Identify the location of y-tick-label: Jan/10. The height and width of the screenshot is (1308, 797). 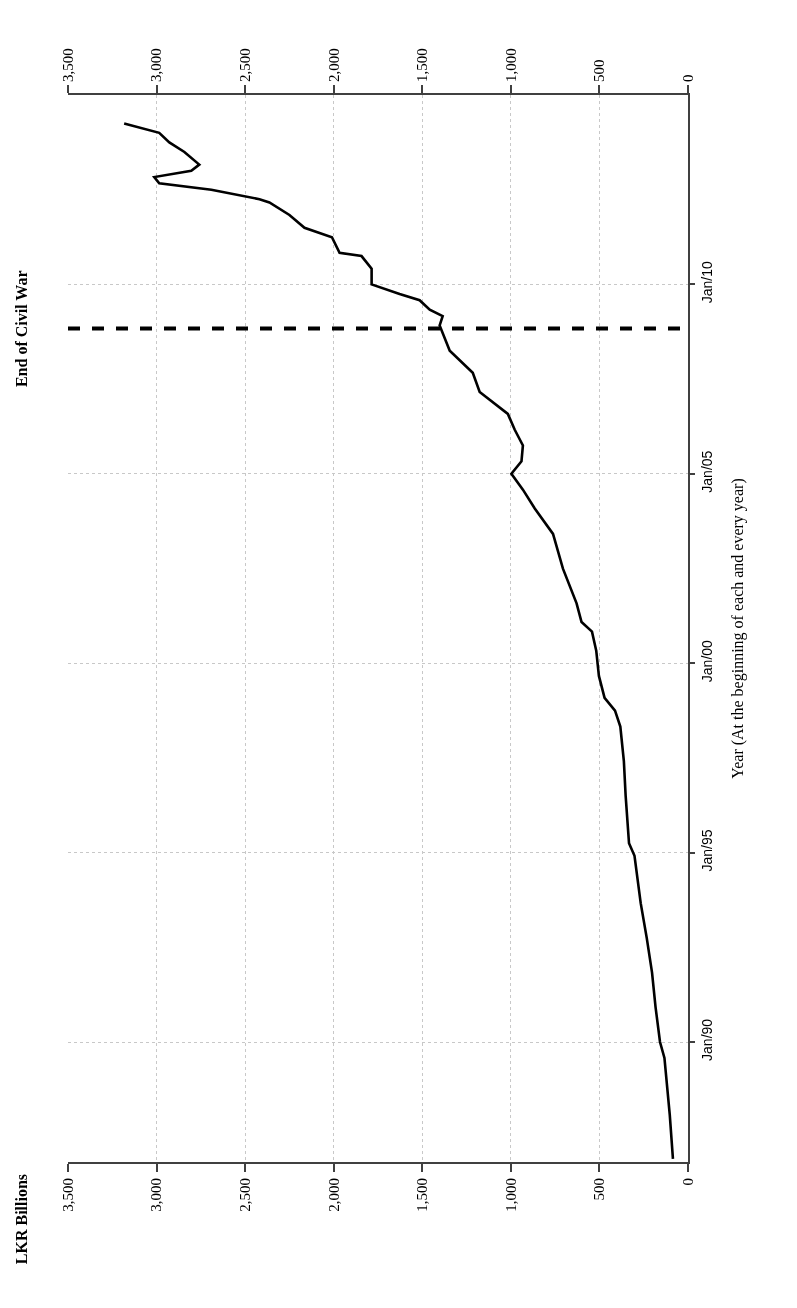
(706, 282).